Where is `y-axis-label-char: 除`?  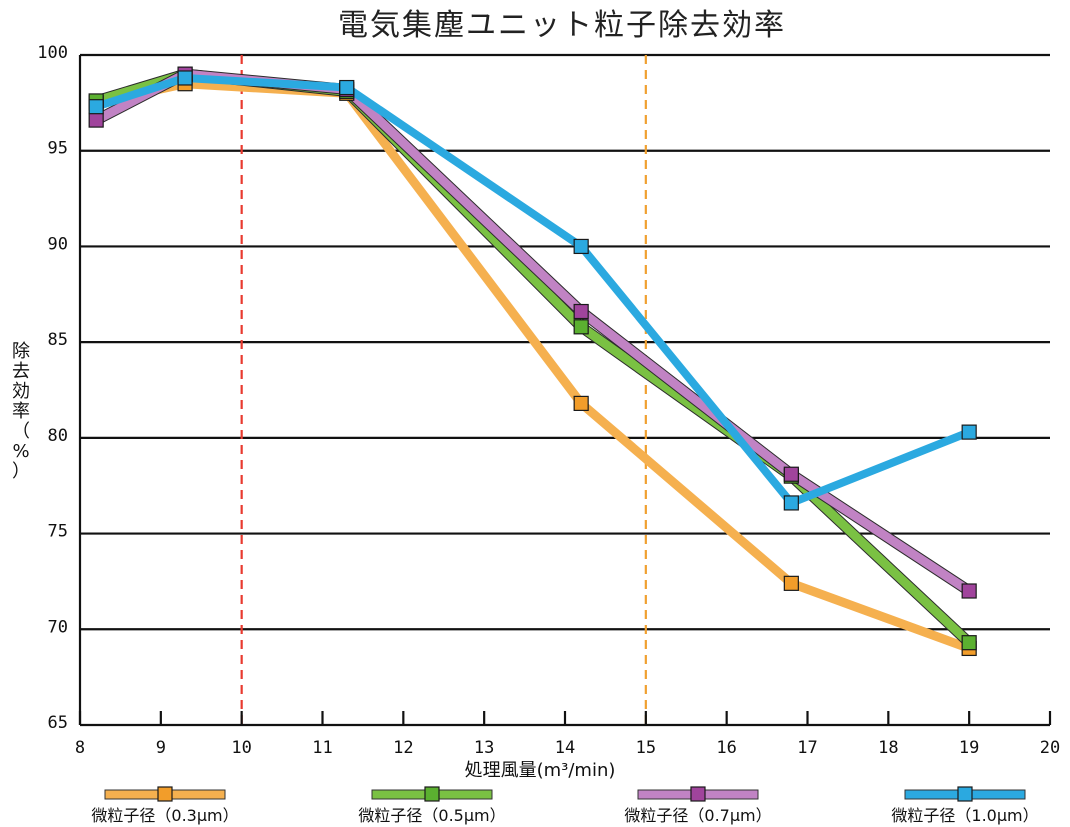
y-axis-label-char: 除 is located at coordinates (21, 351).